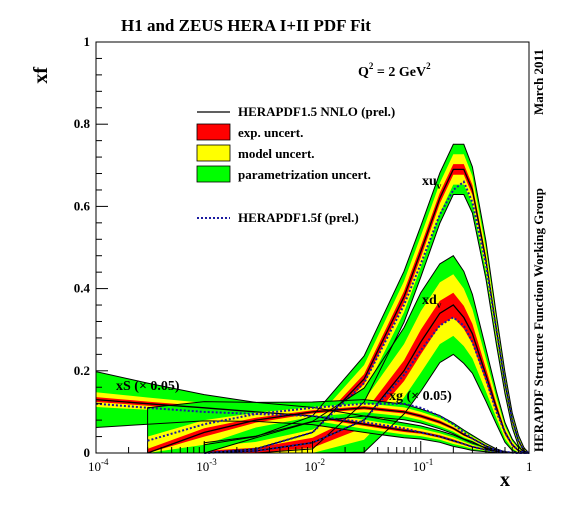  I want to click on curve-label-xdv: xdv, so click(432, 301).